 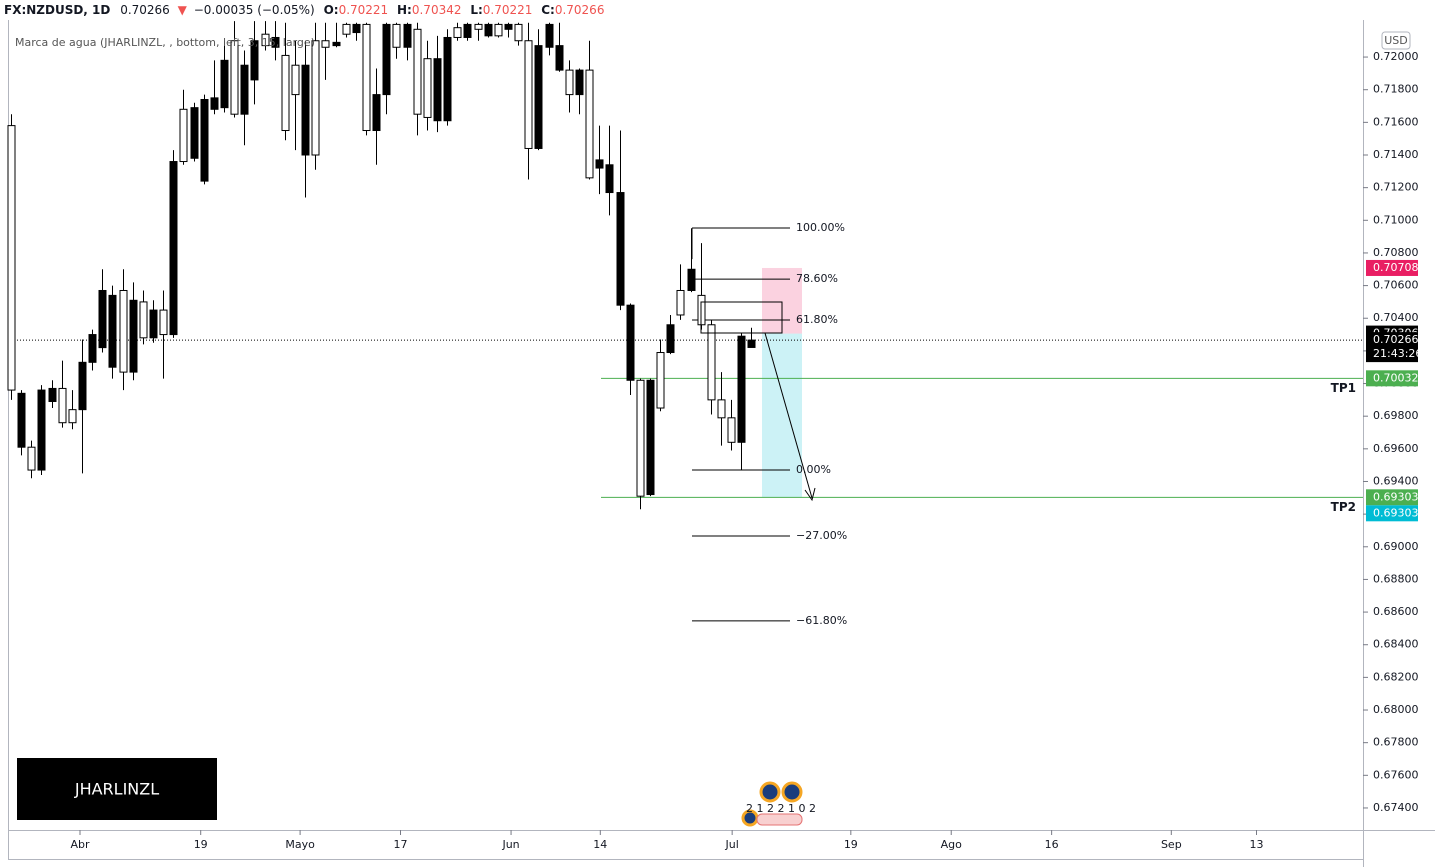 I want to click on y-tick-label: 0.71000, so click(x=1396, y=219).